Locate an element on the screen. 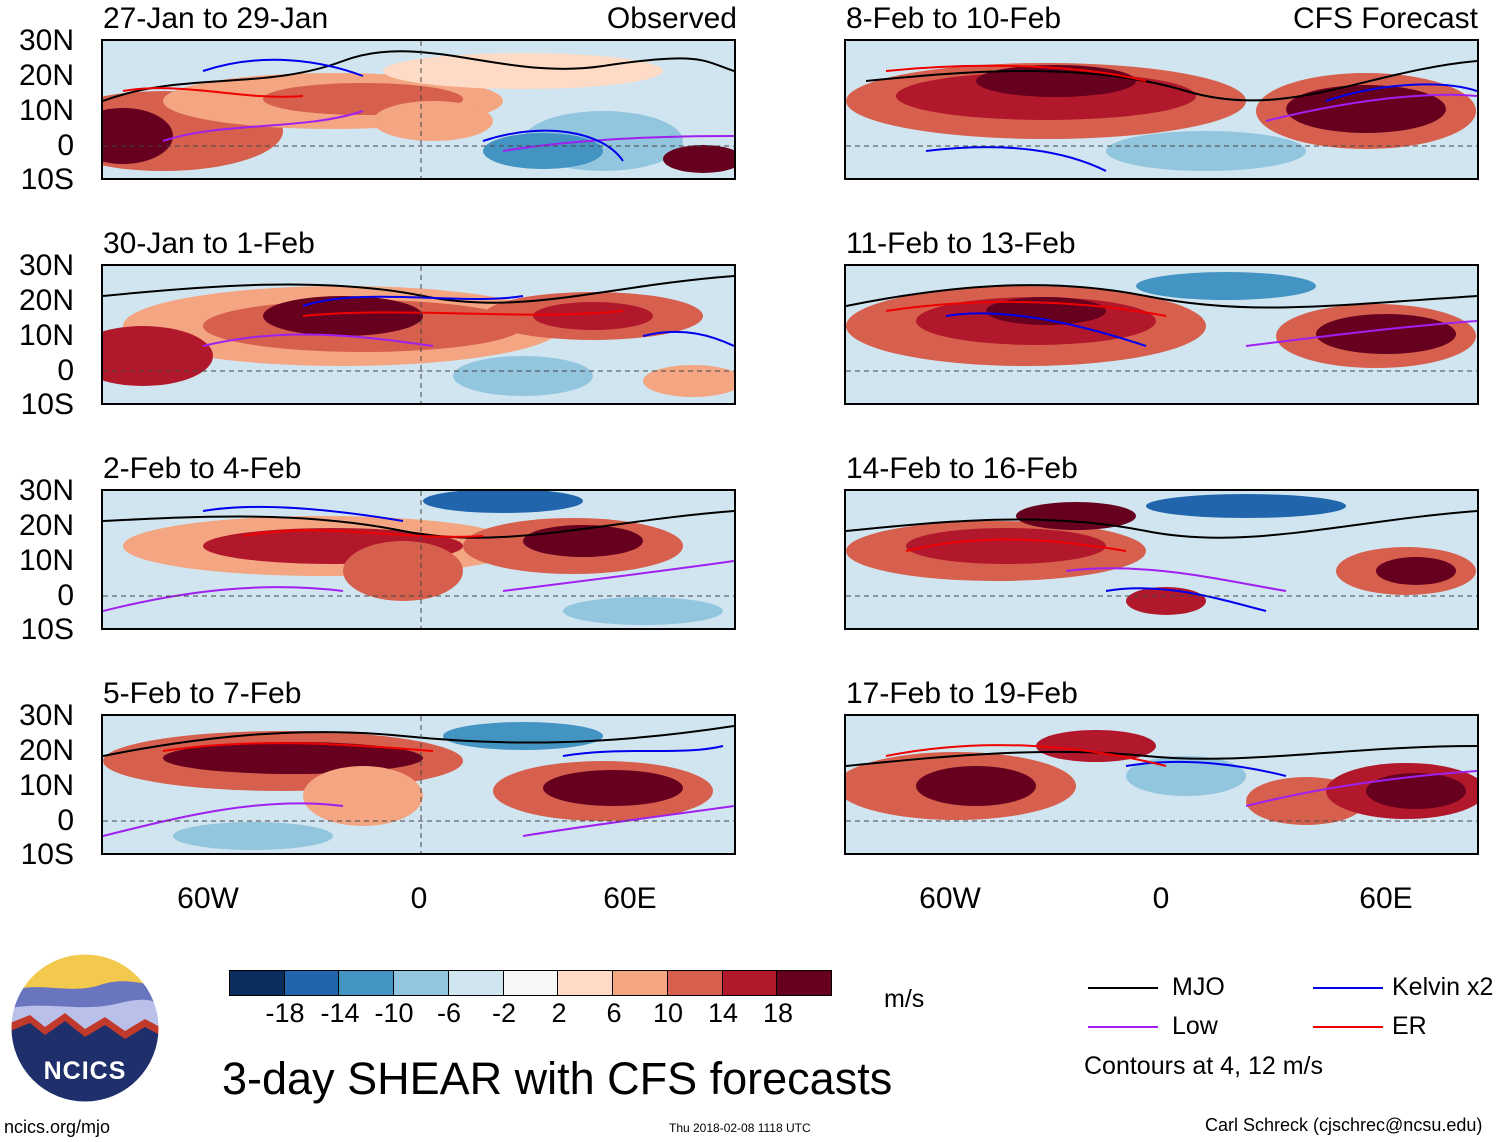  observed-header: Observed is located at coordinates (671, 18).